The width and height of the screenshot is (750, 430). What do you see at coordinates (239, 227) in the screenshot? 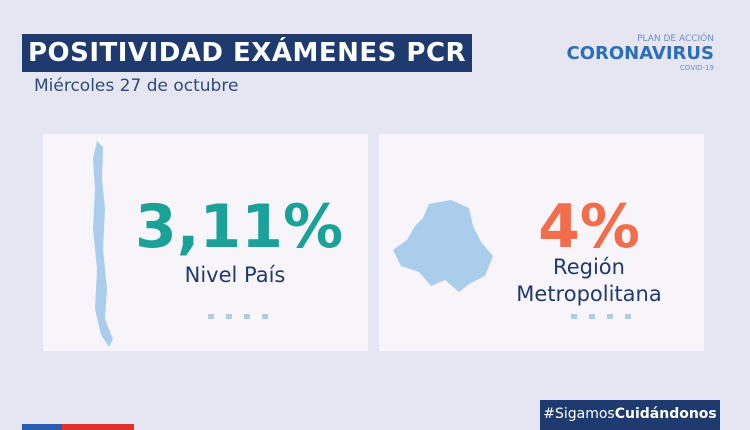
I see `value: 3,11%` at bounding box center [239, 227].